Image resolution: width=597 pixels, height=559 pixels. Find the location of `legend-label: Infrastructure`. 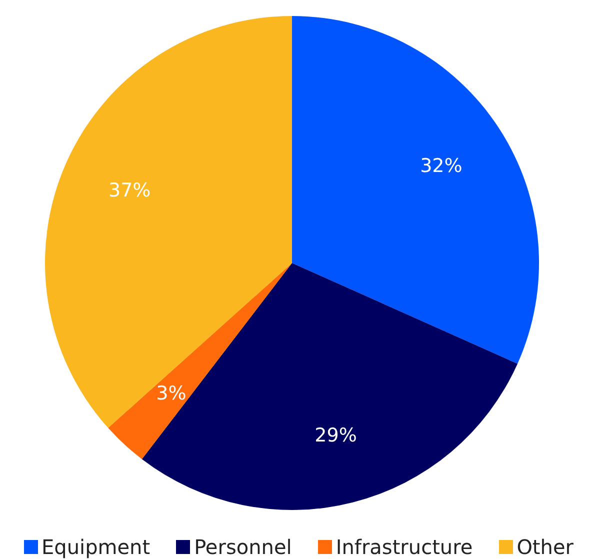

legend-label: Infrastructure is located at coordinates (403, 547).